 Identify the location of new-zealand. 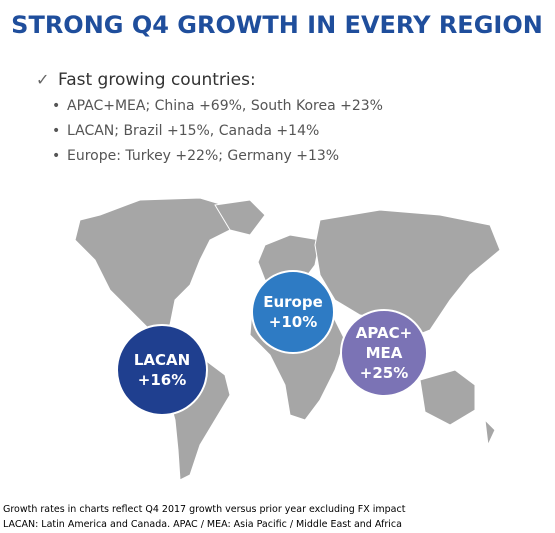
(490, 432).